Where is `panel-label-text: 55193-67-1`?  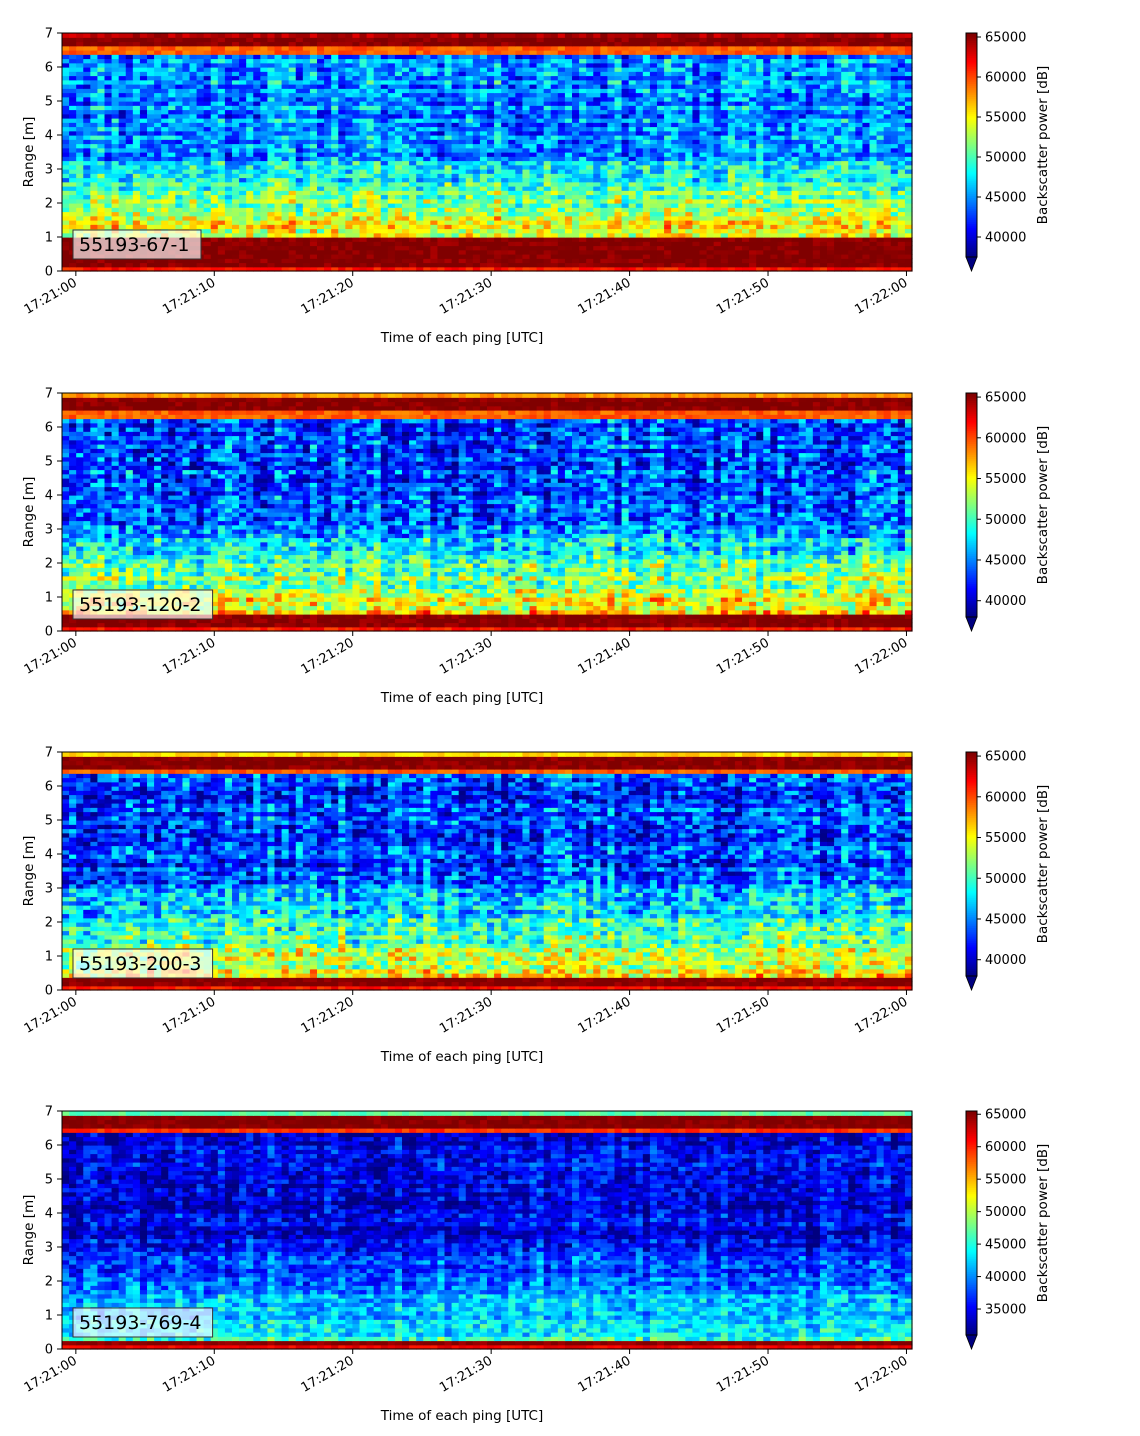 panel-label-text: 55193-67-1 is located at coordinates (134, 245).